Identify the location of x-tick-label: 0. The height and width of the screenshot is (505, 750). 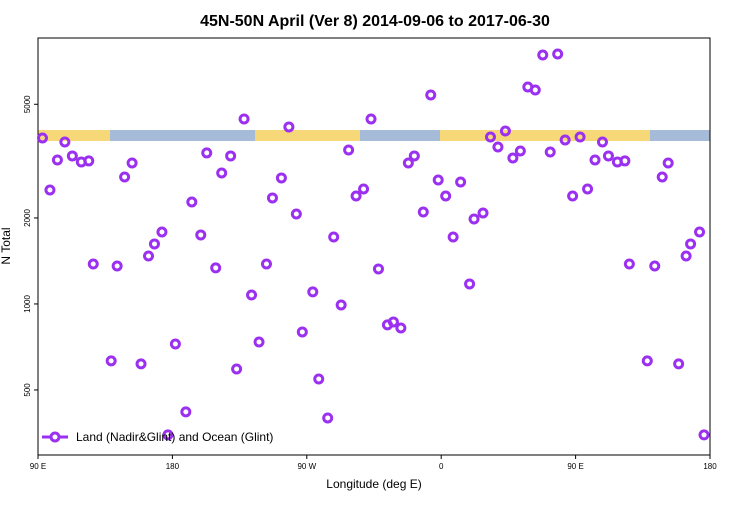
(441, 466).